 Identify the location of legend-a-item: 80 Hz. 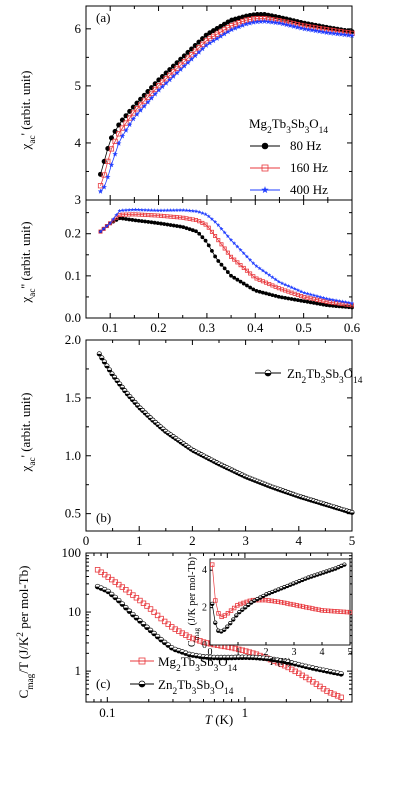
(306, 145).